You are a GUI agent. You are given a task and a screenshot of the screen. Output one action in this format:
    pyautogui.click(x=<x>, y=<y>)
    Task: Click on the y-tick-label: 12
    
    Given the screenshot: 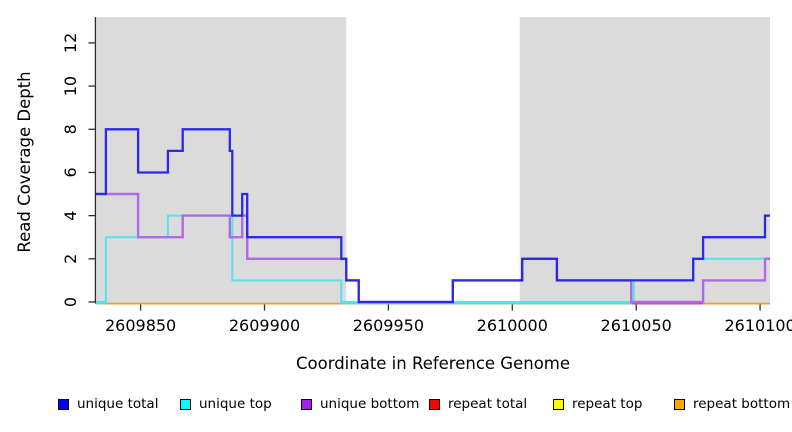 What is the action you would take?
    pyautogui.click(x=70, y=43)
    